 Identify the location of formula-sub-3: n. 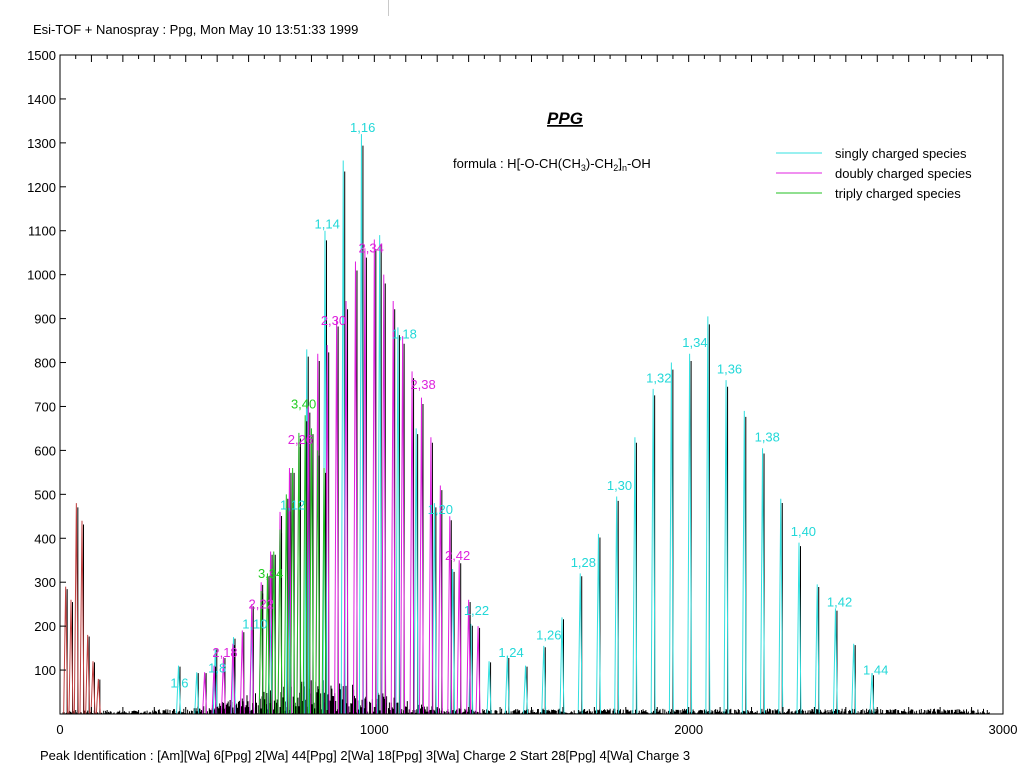
(624, 168).